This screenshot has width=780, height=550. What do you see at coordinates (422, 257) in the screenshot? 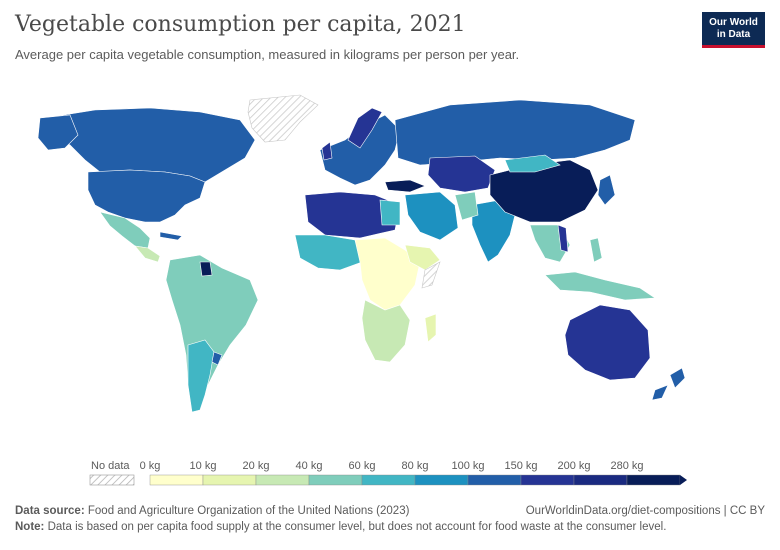
I see `region-horn-africa` at bounding box center [422, 257].